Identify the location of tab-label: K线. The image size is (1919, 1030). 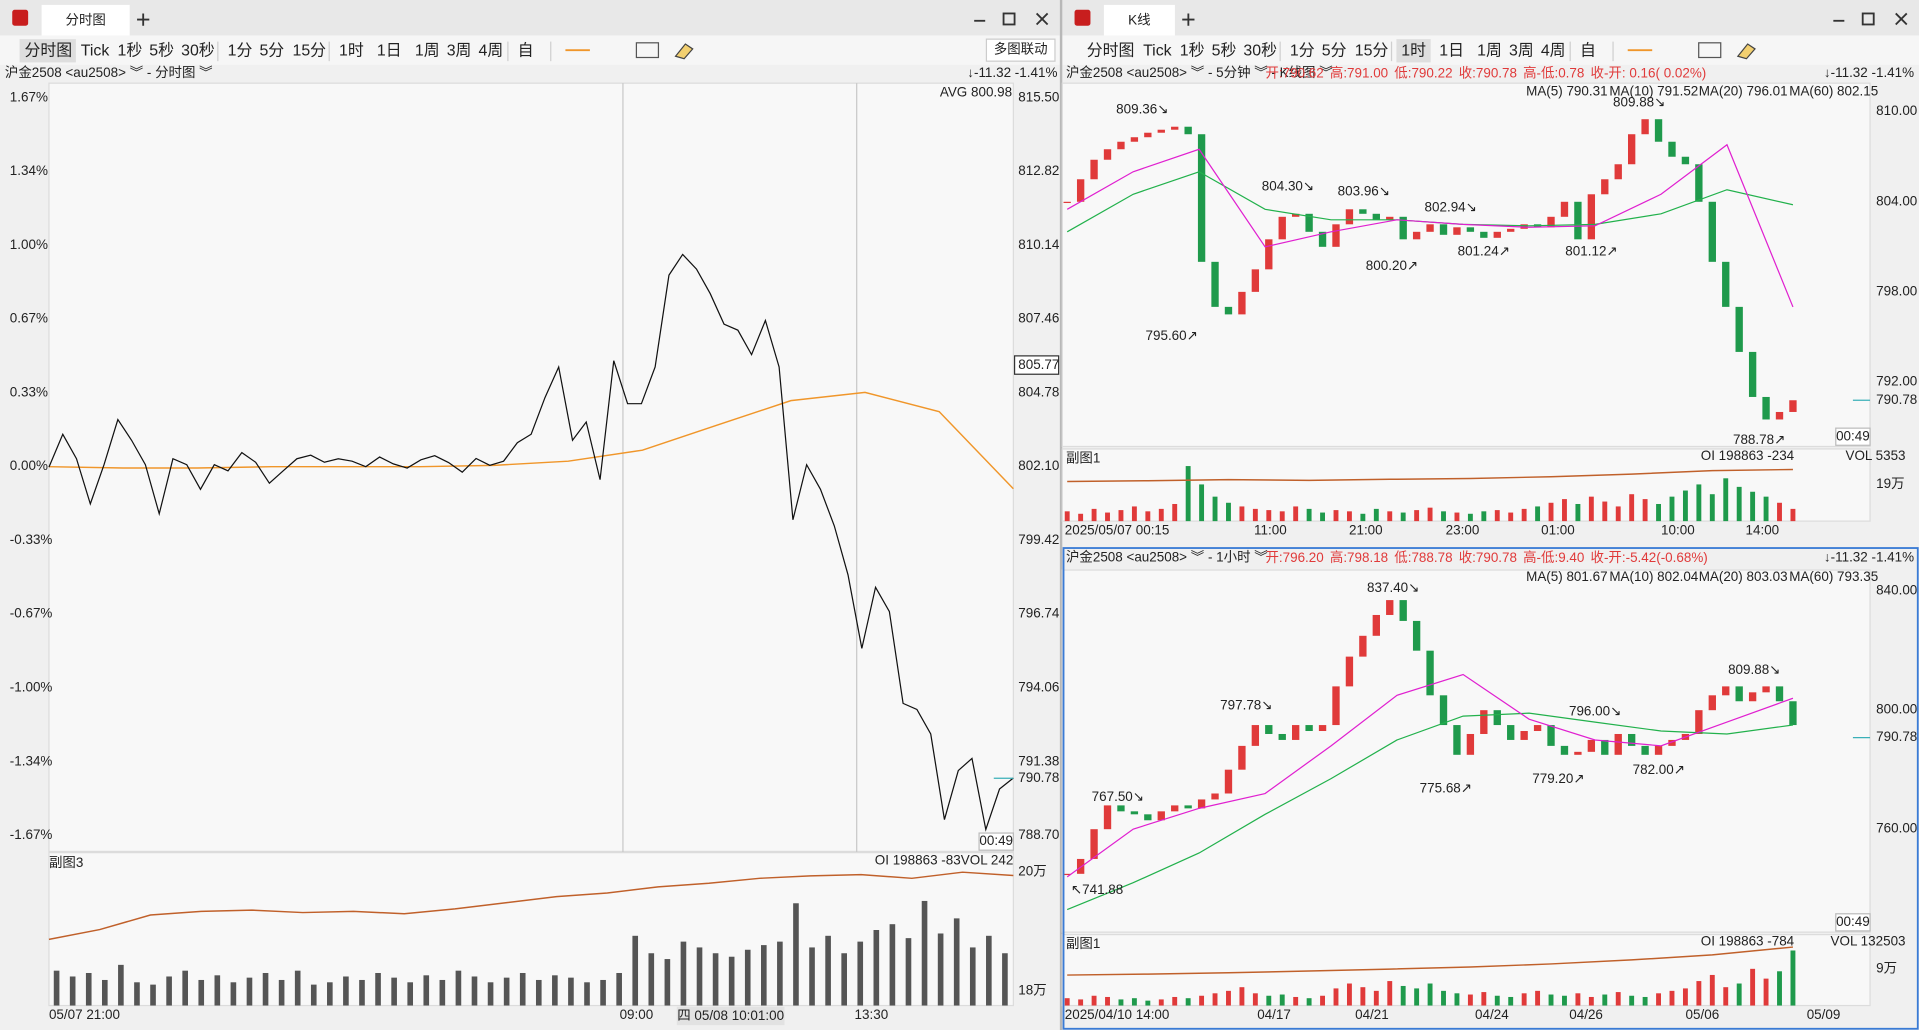
(1139, 19).